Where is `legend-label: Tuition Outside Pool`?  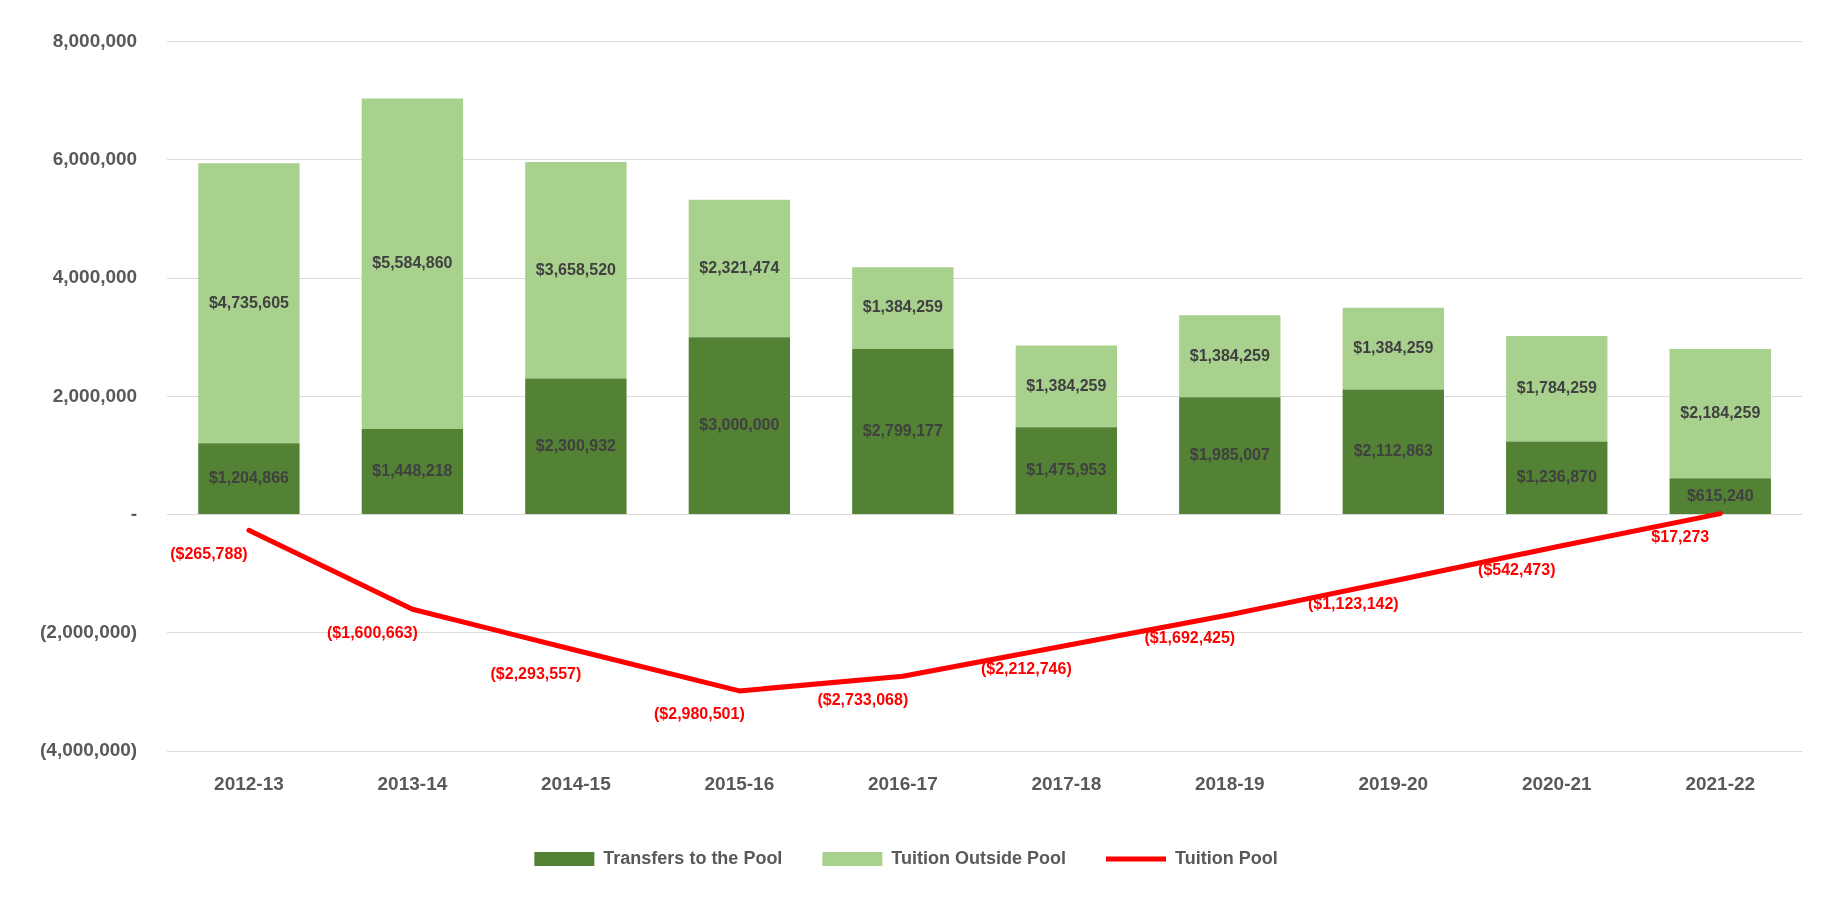 legend-label: Tuition Outside Pool is located at coordinates (979, 857).